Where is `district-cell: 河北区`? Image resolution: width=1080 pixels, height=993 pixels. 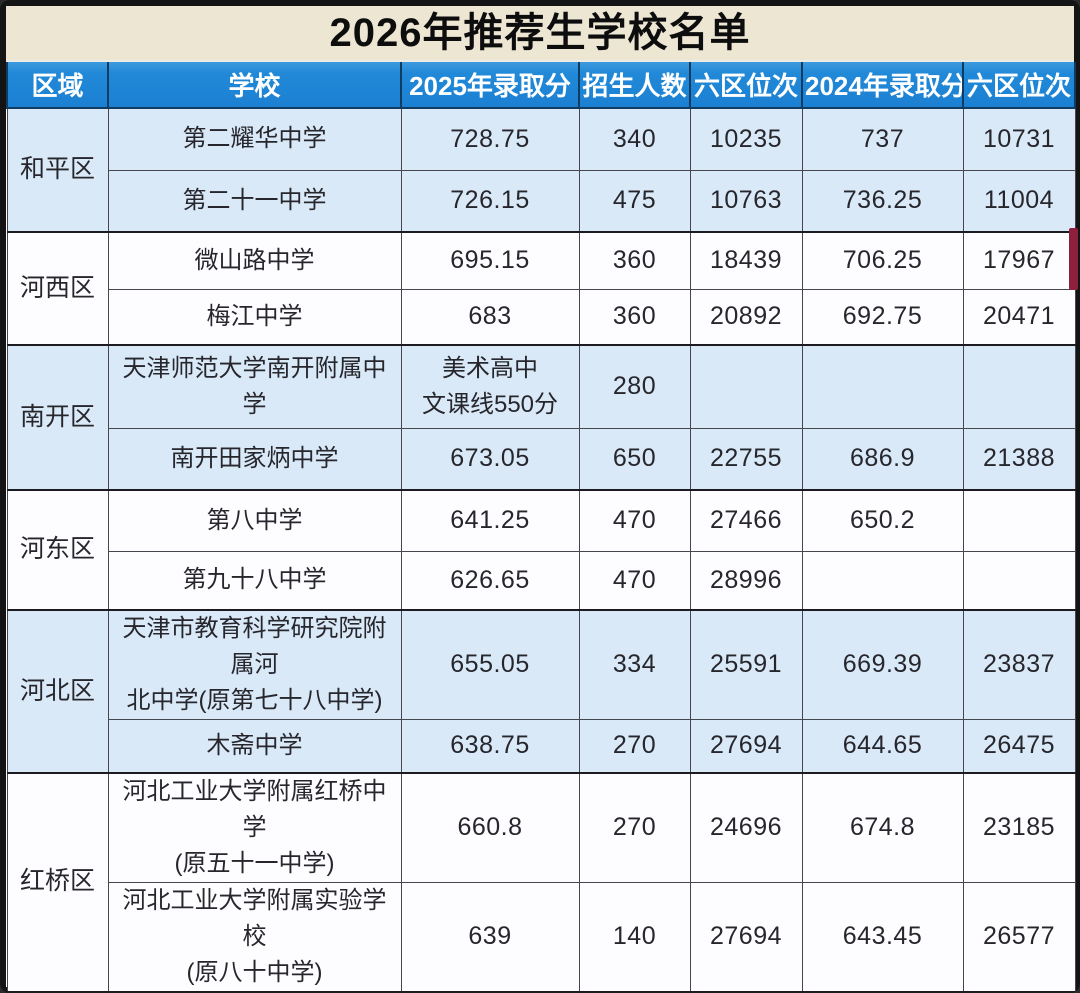
district-cell: 河北区 is located at coordinates (57, 691).